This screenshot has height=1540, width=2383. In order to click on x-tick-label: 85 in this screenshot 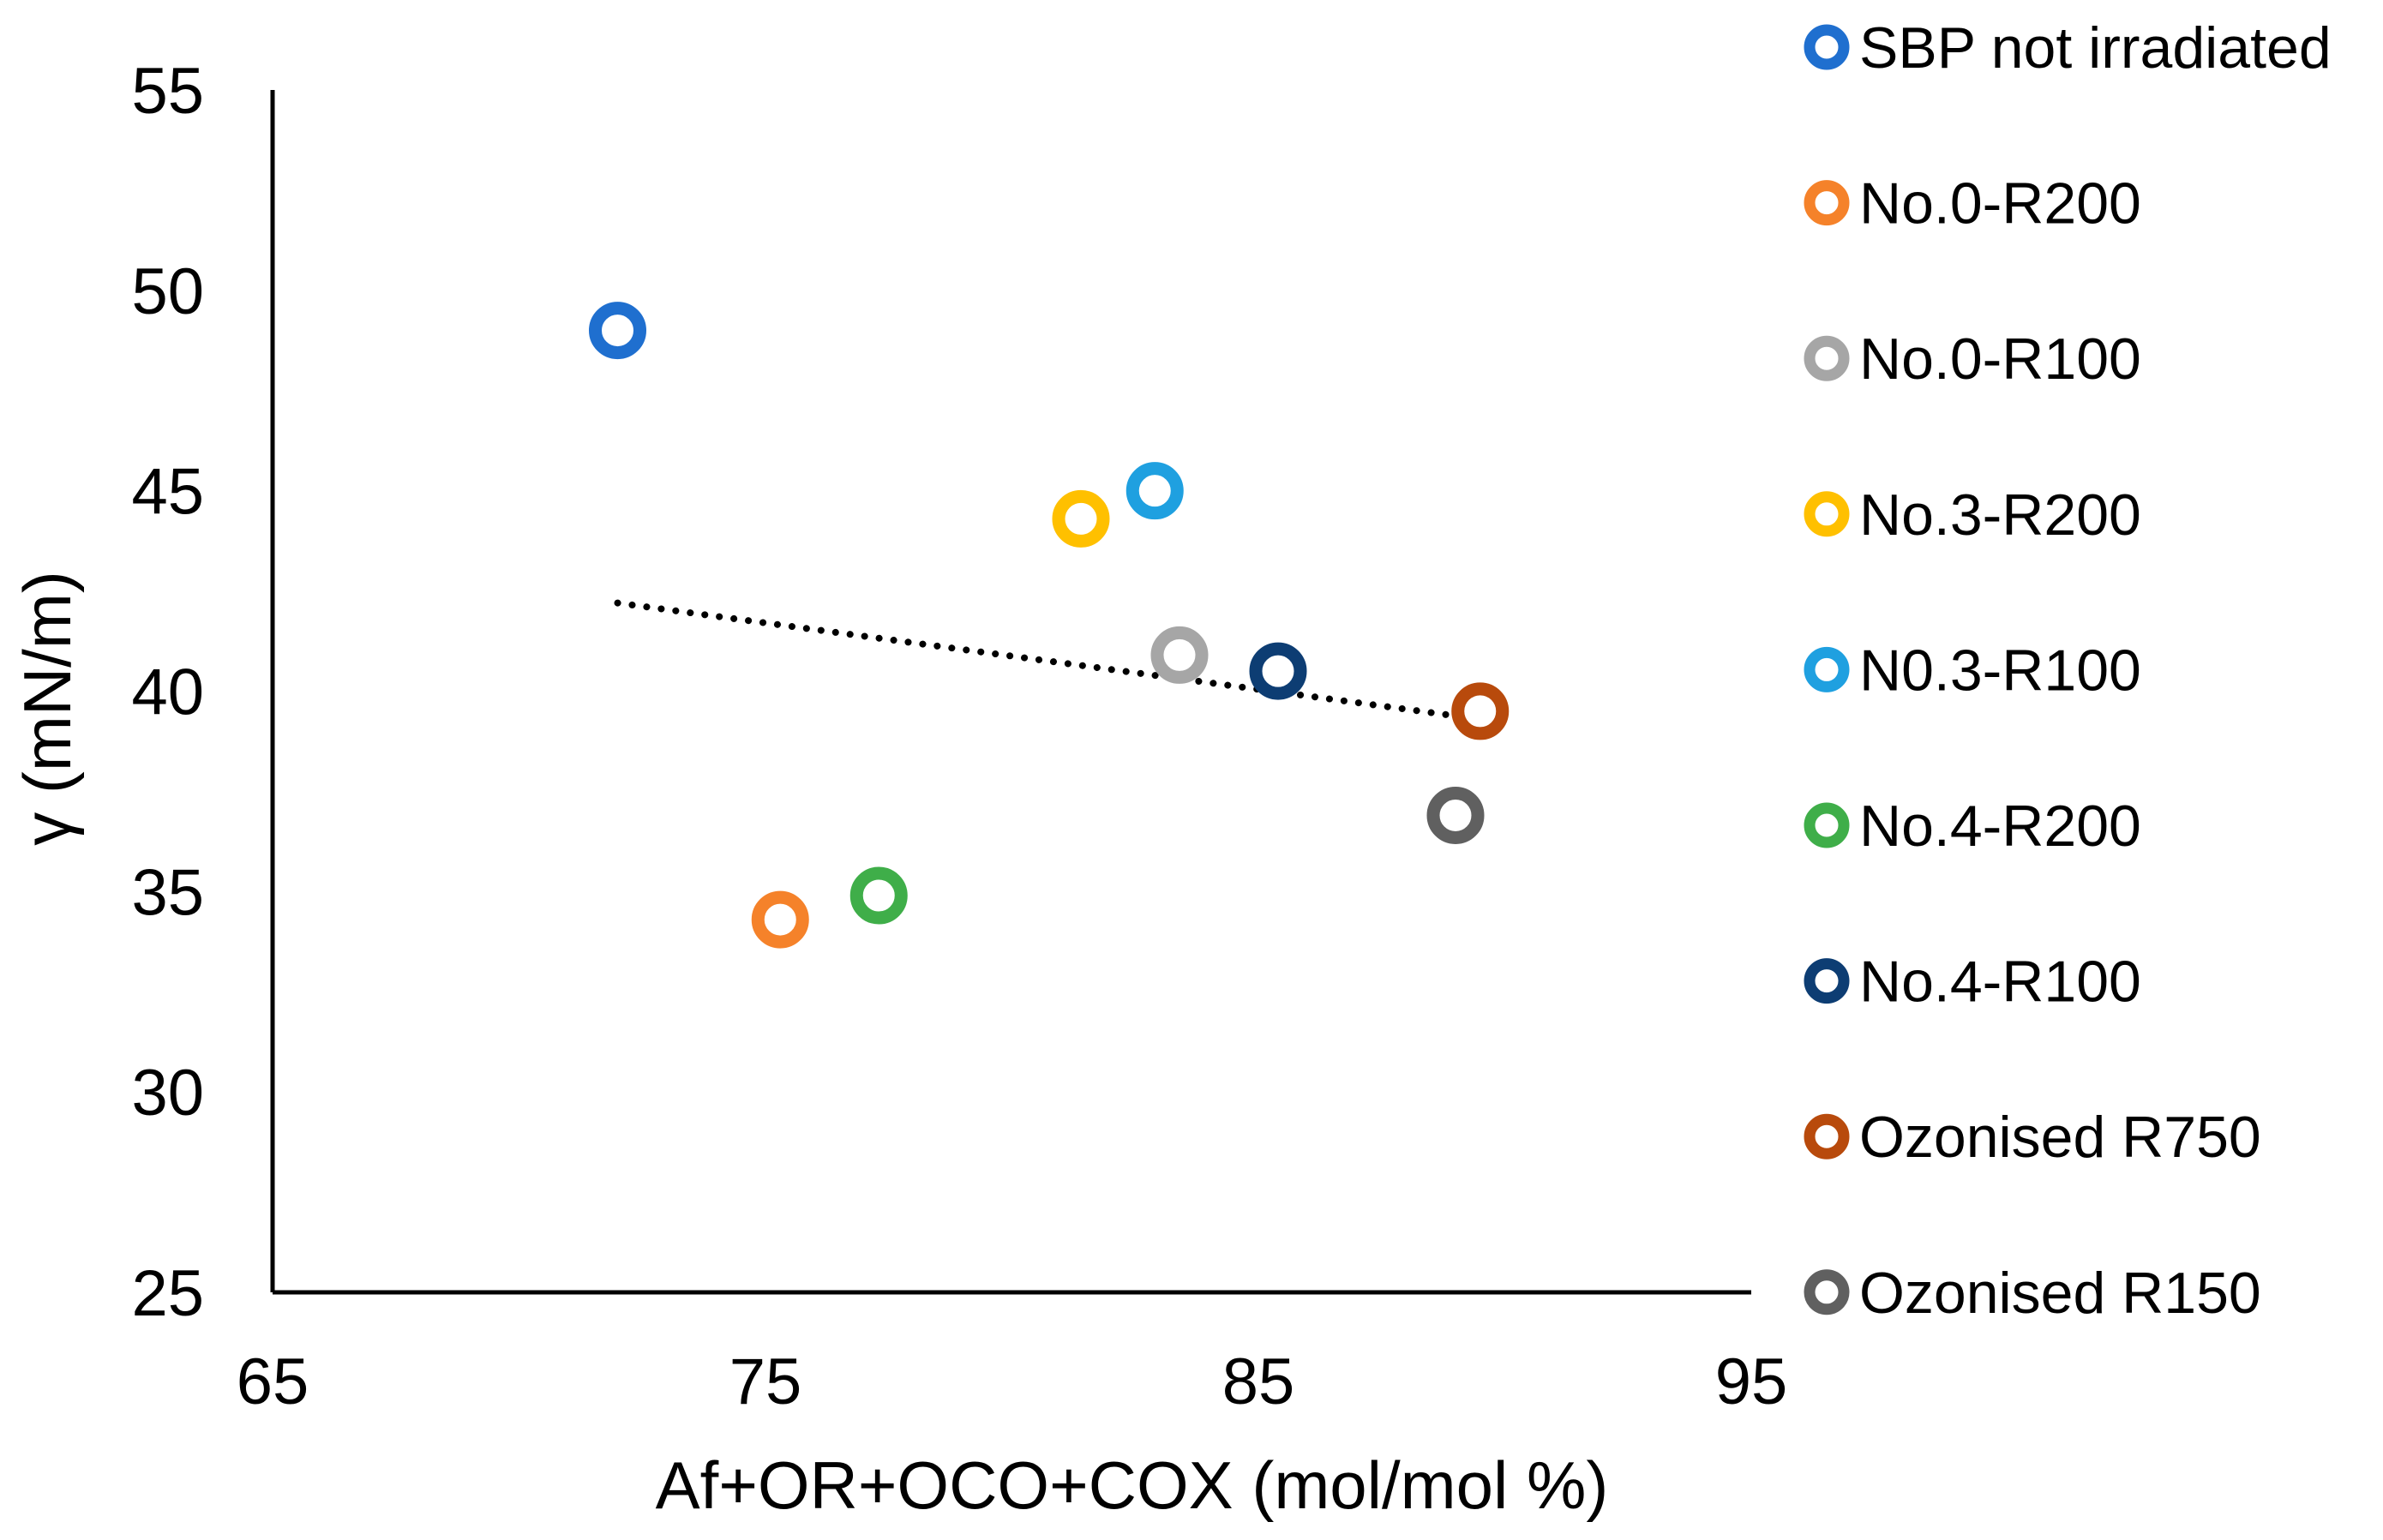, I will do `click(1258, 1381)`.